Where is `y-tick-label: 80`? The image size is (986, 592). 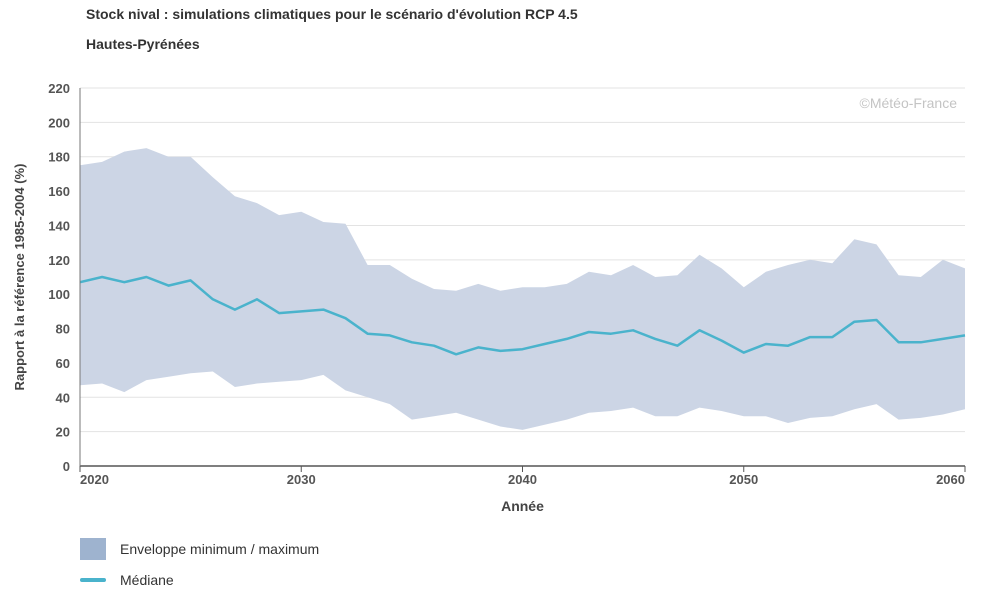 y-tick-label: 80 is located at coordinates (63, 329).